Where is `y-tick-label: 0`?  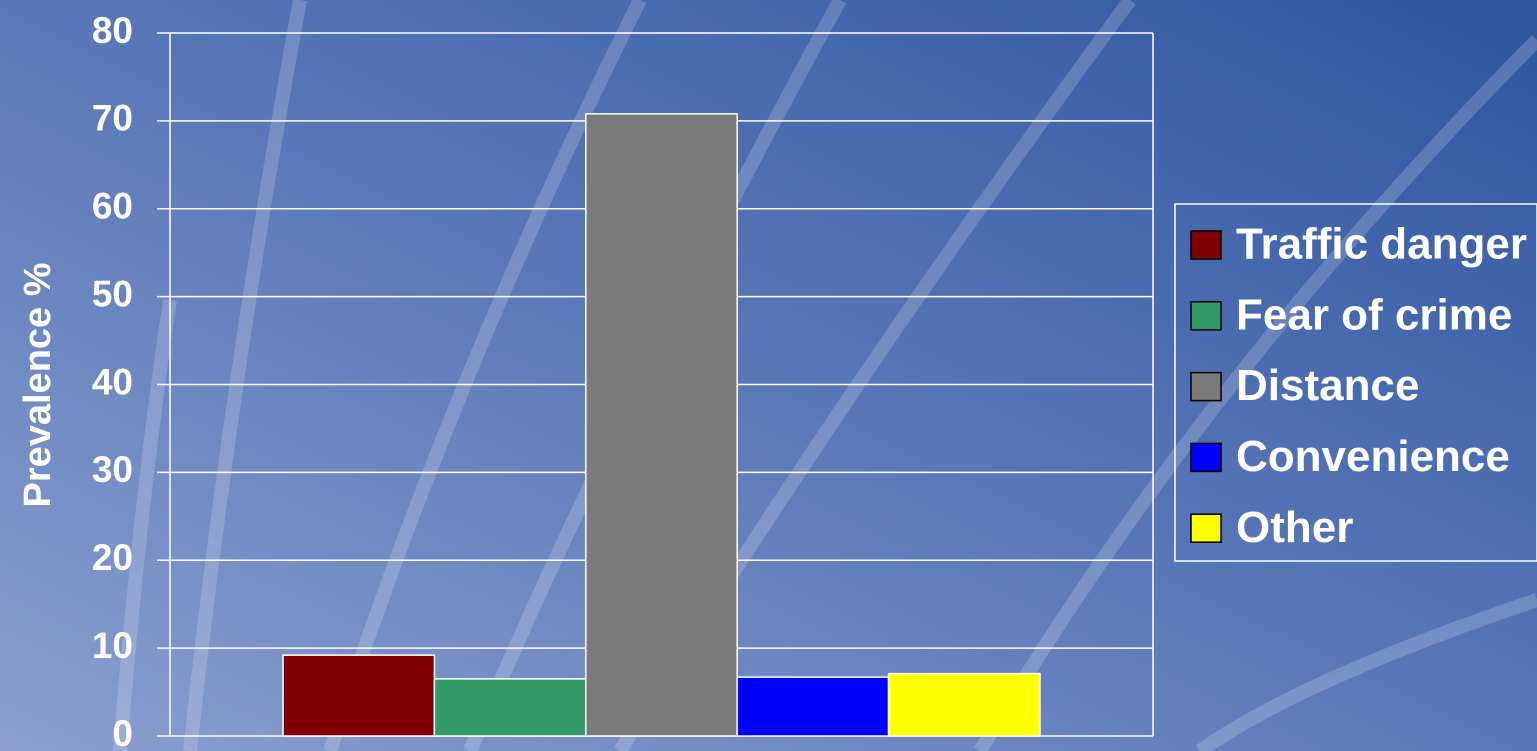 y-tick-label: 0 is located at coordinates (122, 732).